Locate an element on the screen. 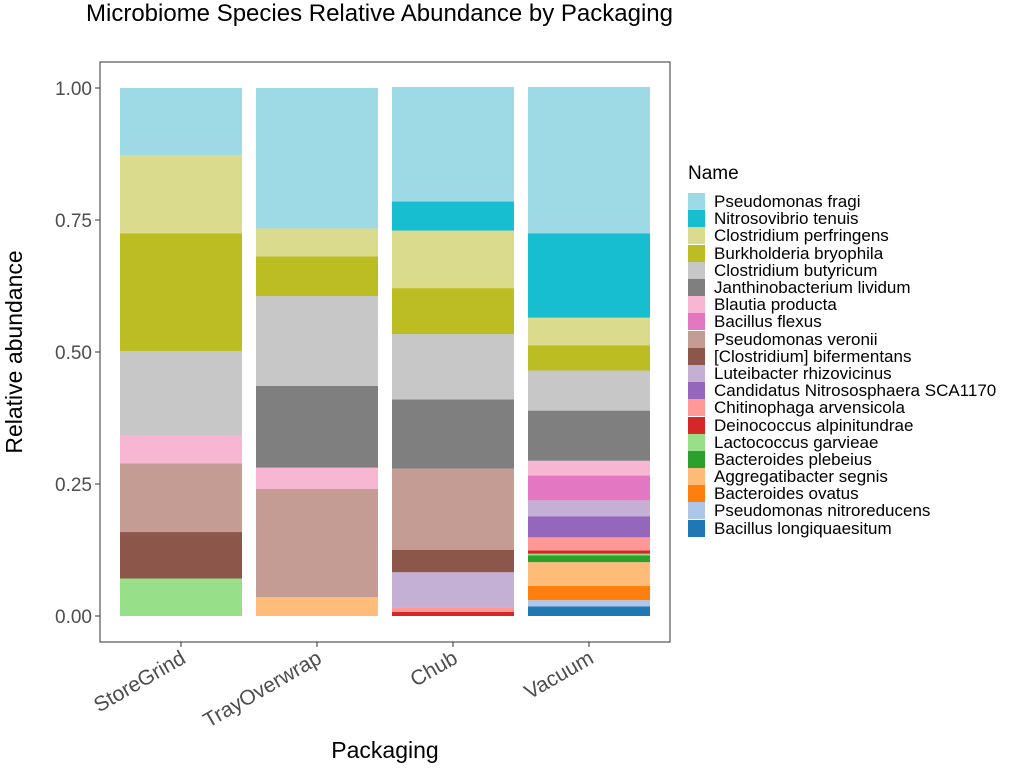 The width and height of the screenshot is (1024, 768). y-axis-title: Relative abundance is located at coordinates (14, 351).